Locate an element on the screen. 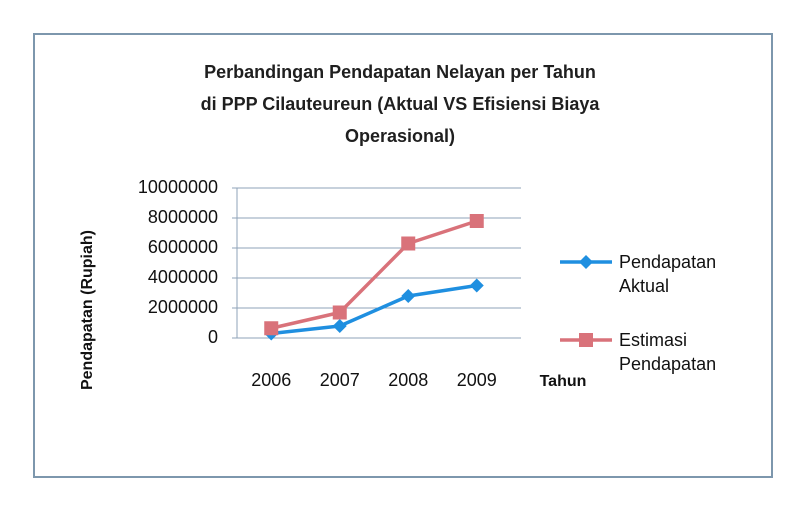  y-tick-label: 10000000 is located at coordinates (178, 187).